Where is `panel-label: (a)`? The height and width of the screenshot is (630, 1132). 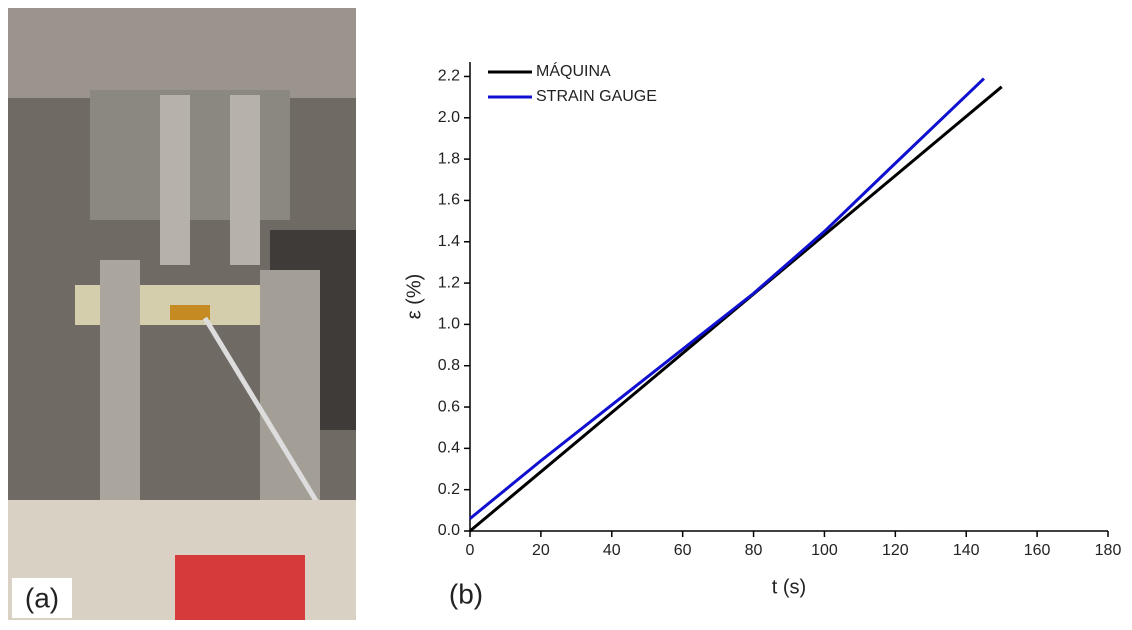 panel-label: (a) is located at coordinates (42, 597).